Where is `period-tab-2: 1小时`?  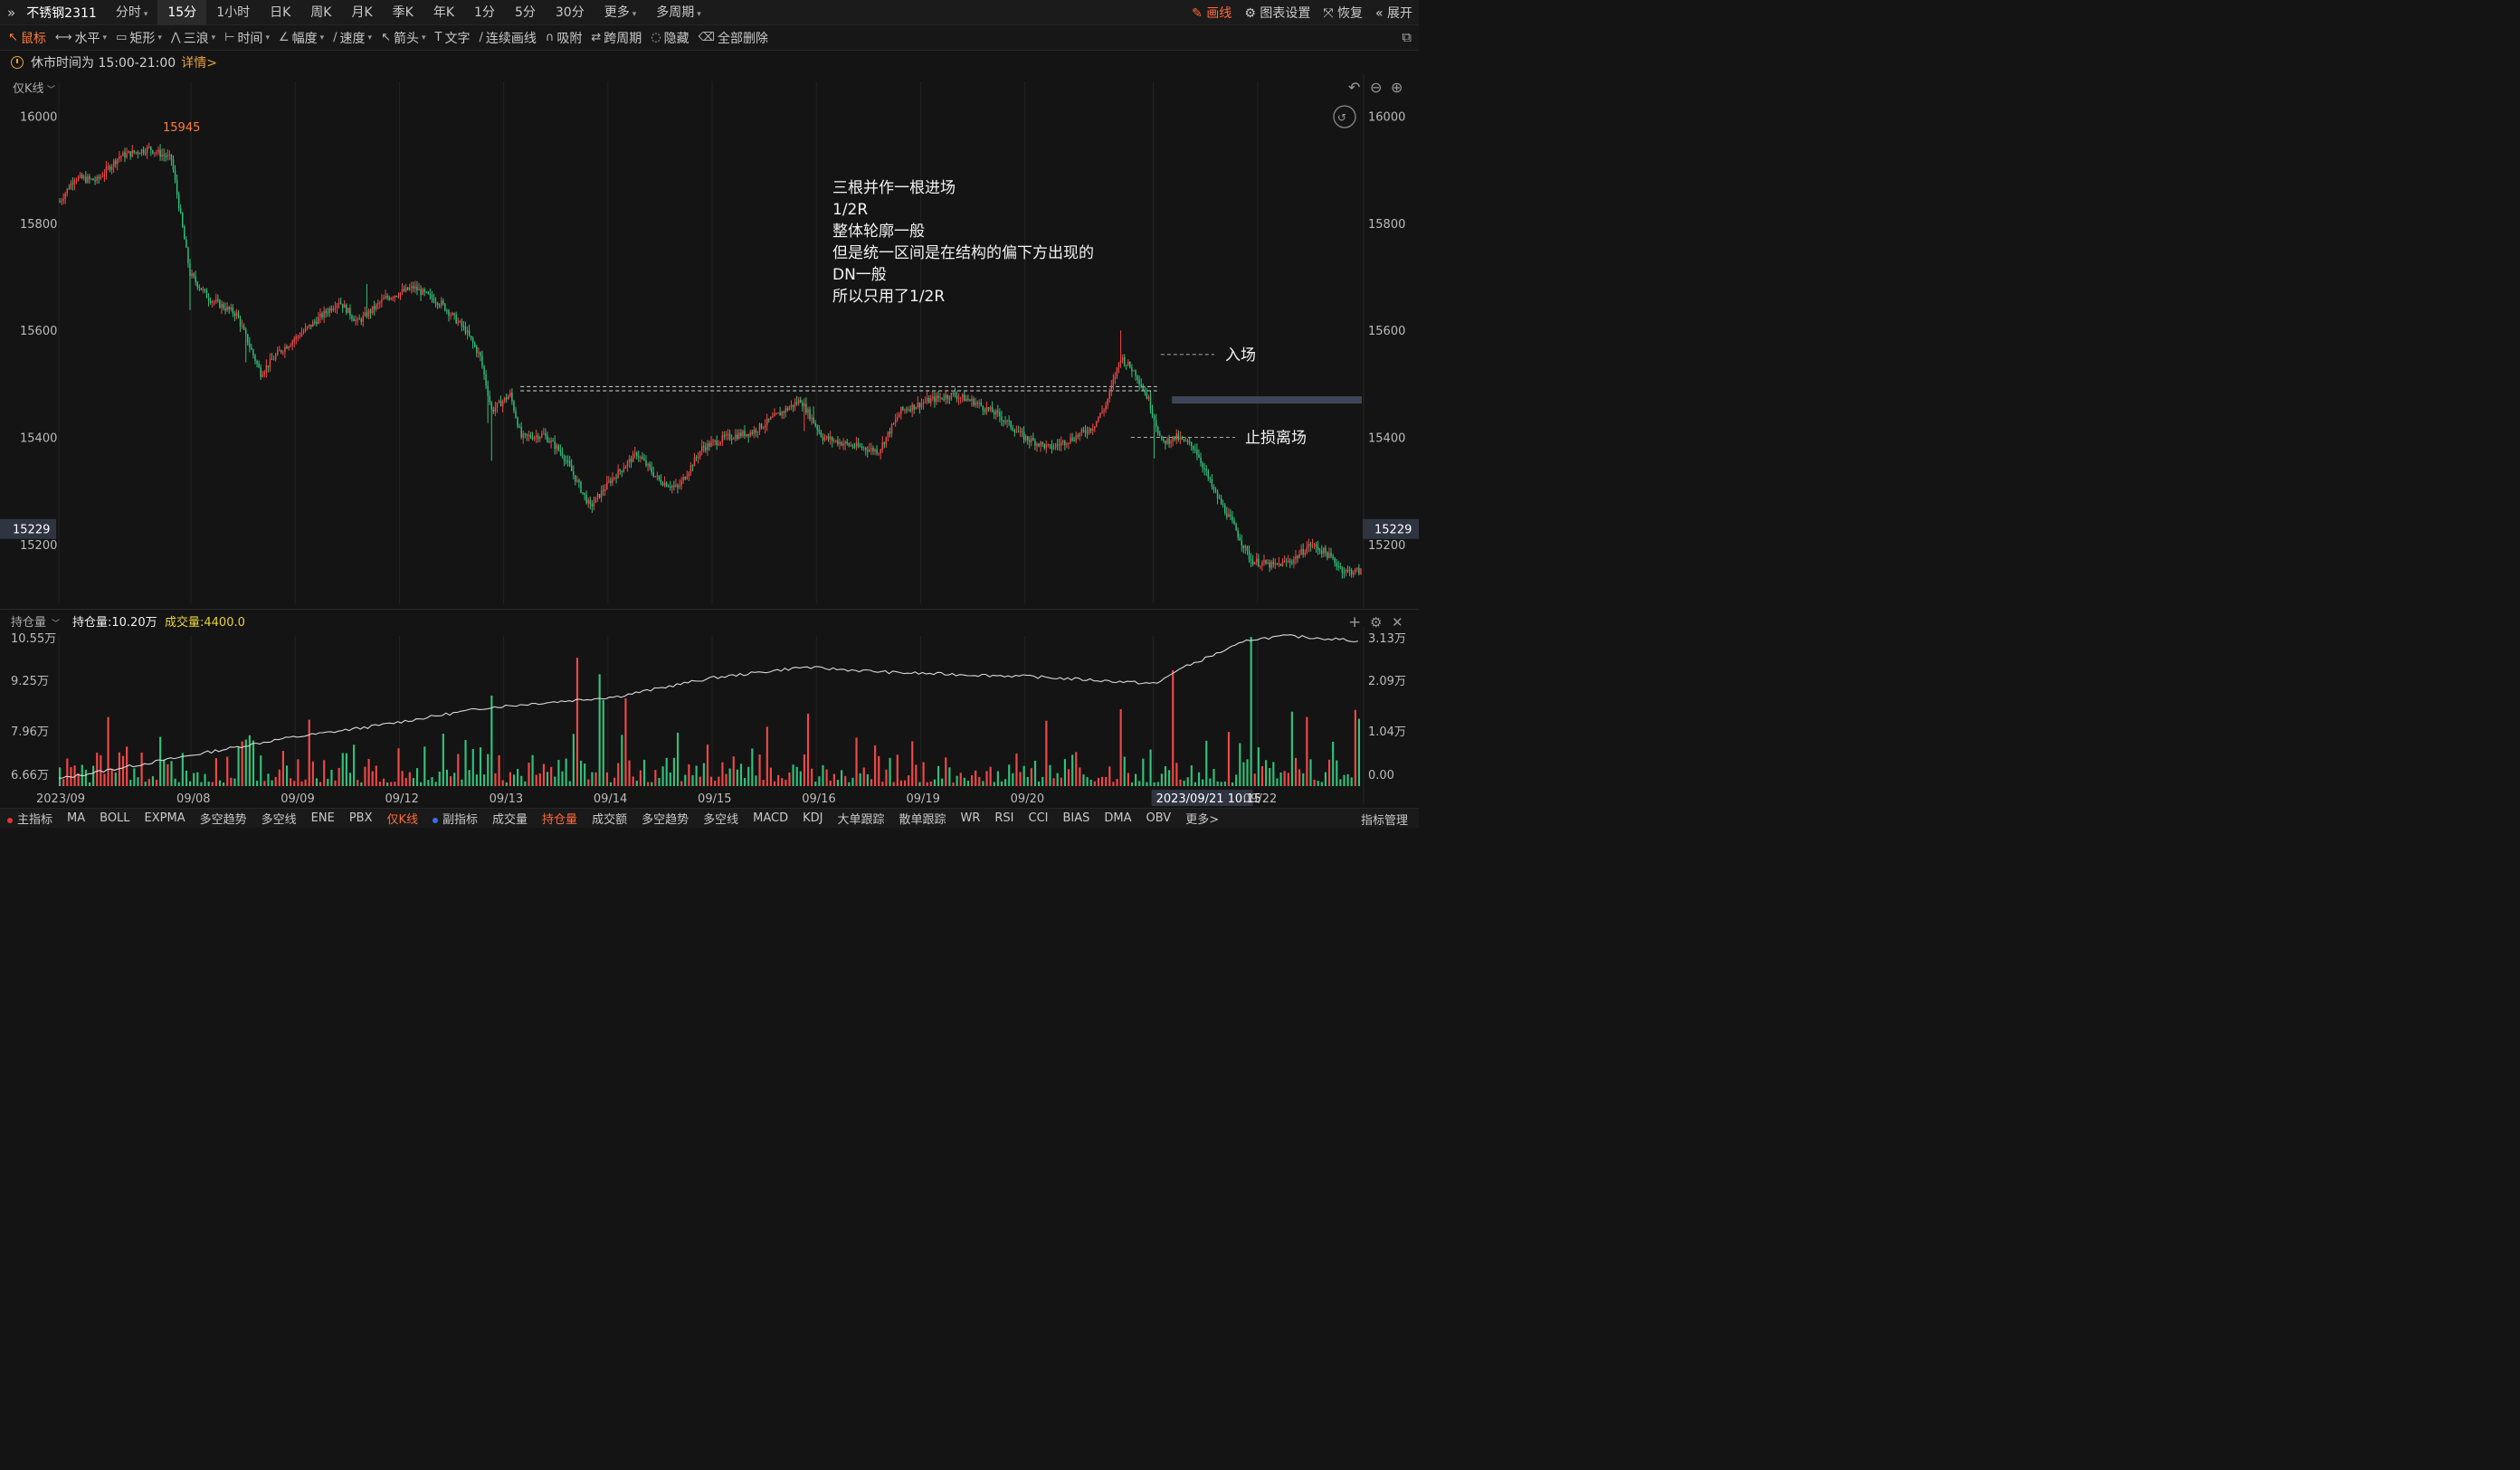 period-tab-2: 1小时 is located at coordinates (233, 12).